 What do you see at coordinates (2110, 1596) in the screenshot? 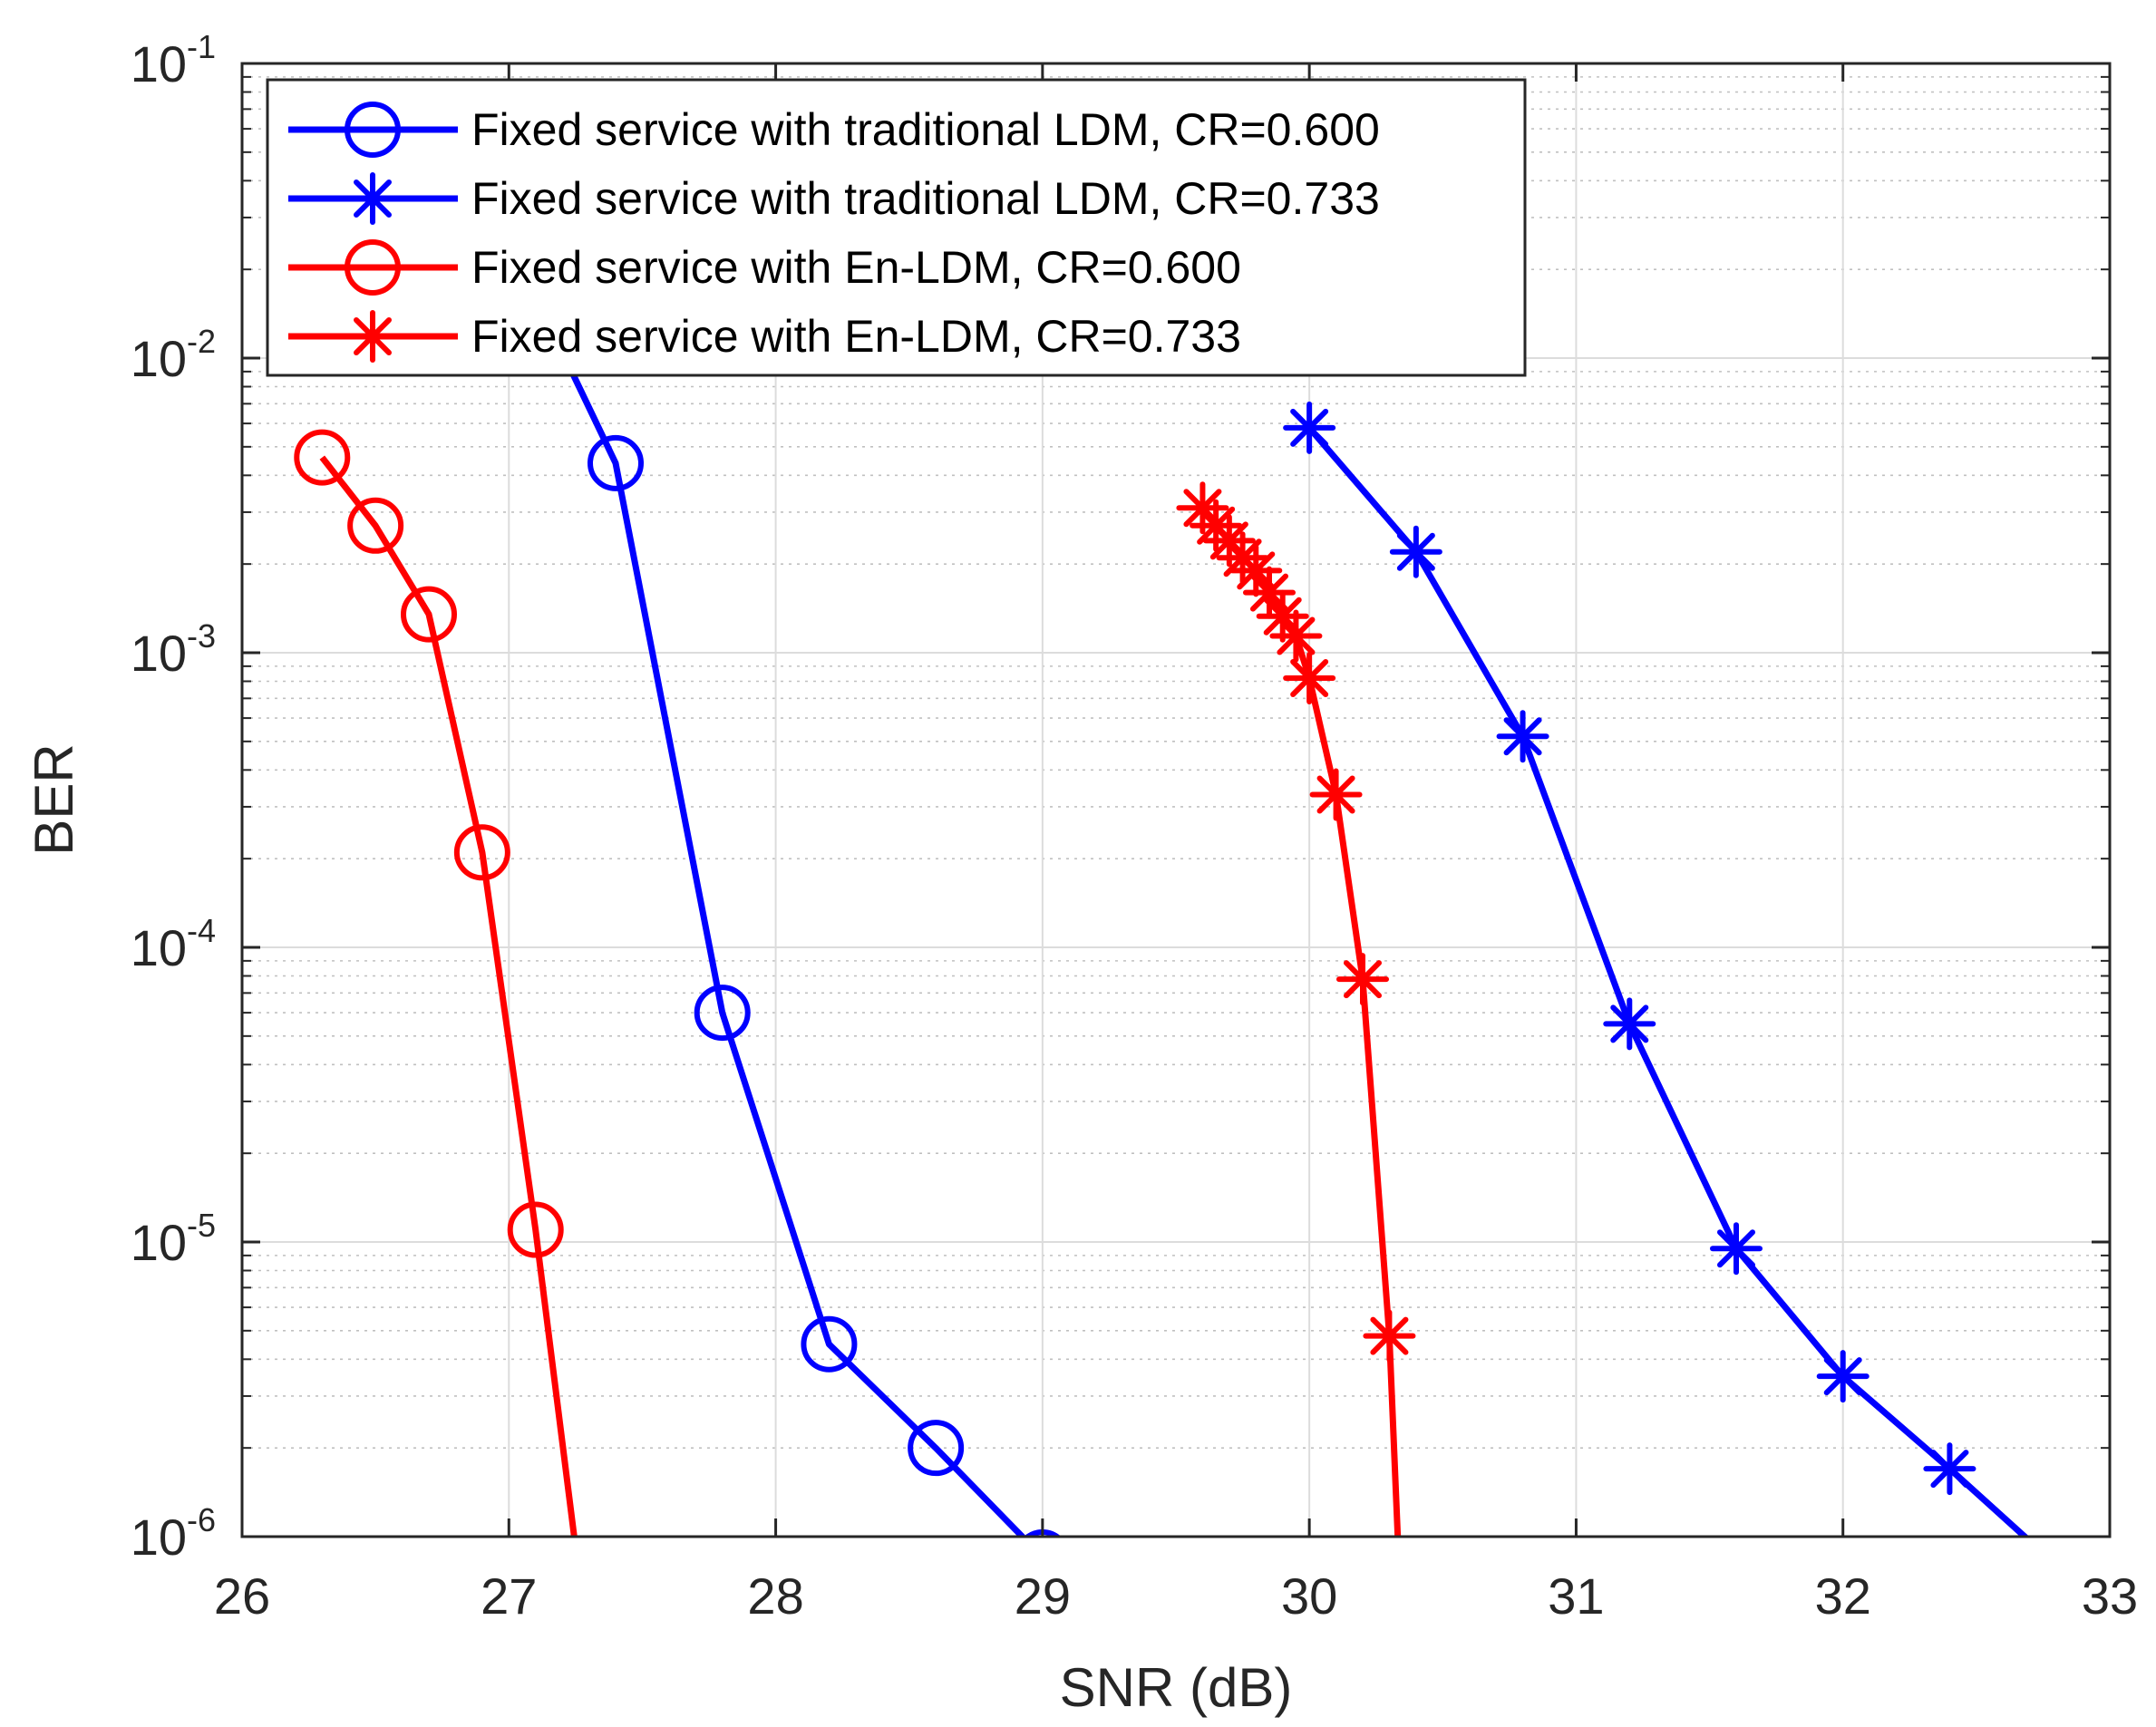
I see `x-tick-label: 33` at bounding box center [2110, 1596].